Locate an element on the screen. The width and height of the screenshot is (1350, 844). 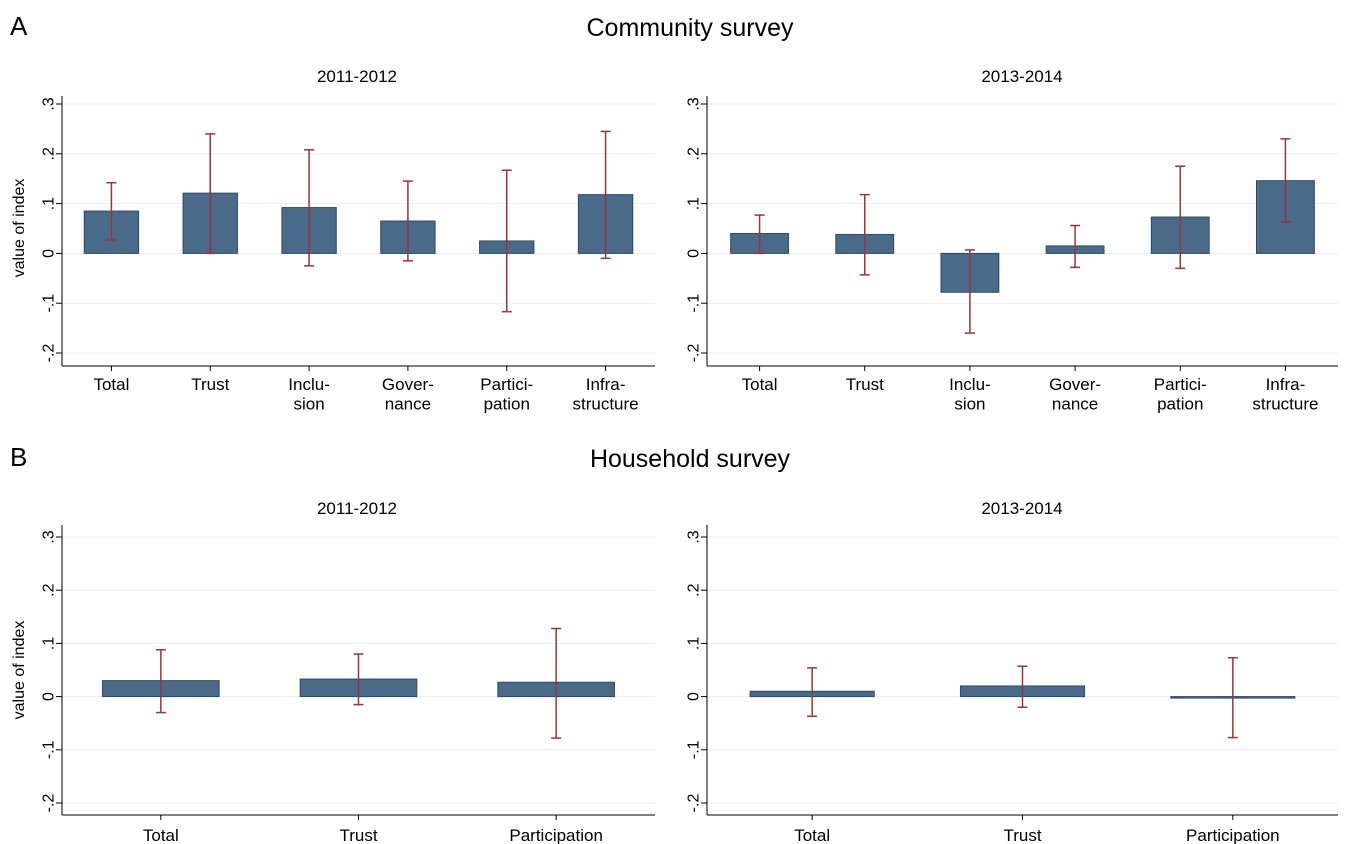
plot-a2-y-tick-label: -.1 is located at coordinates (694, 303).